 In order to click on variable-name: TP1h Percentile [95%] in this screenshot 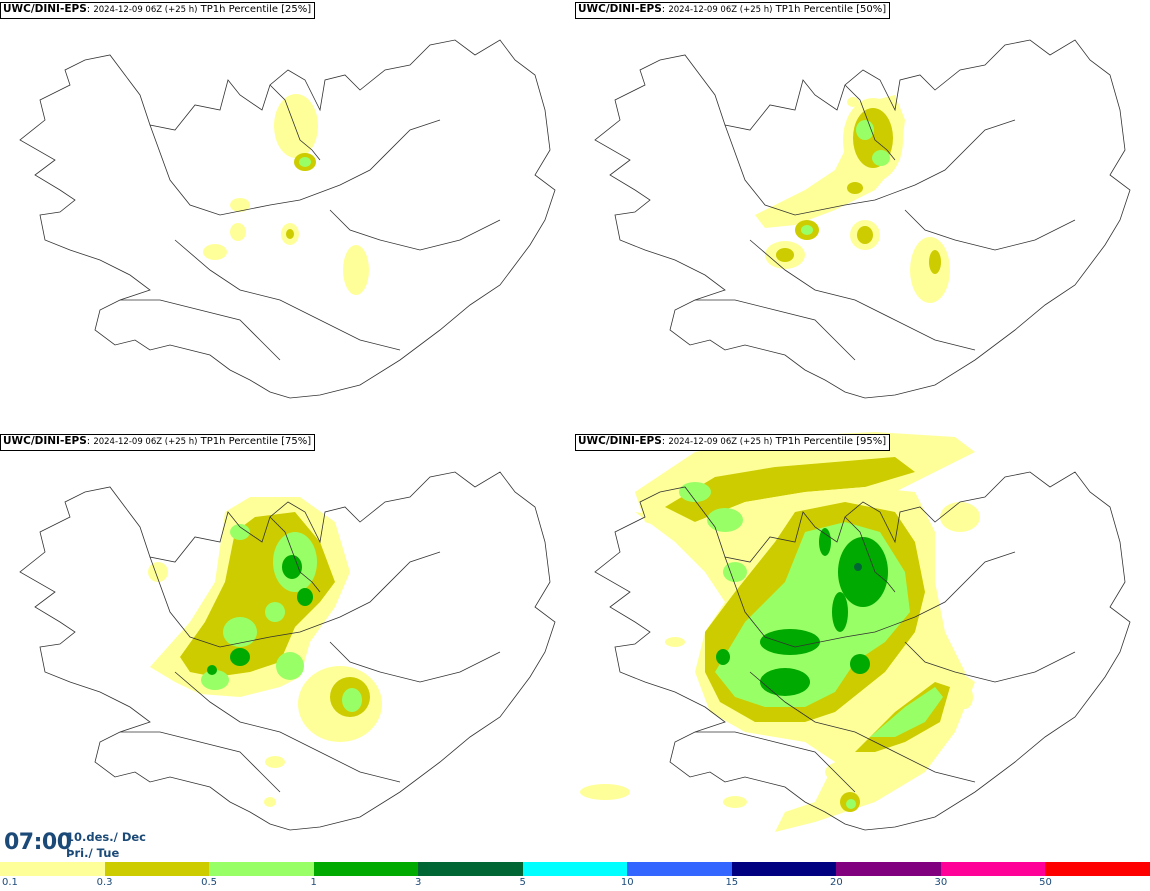, I will do `click(831, 441)`.